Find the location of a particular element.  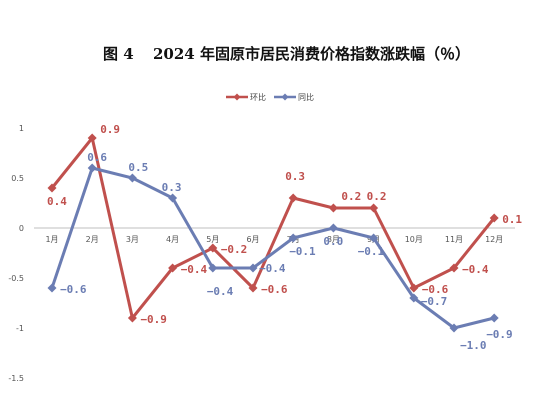

chart-title-row: 图 4 2024 年固原市居民消费价格指数涨跌幅（％） is located at coordinates (271, 52).